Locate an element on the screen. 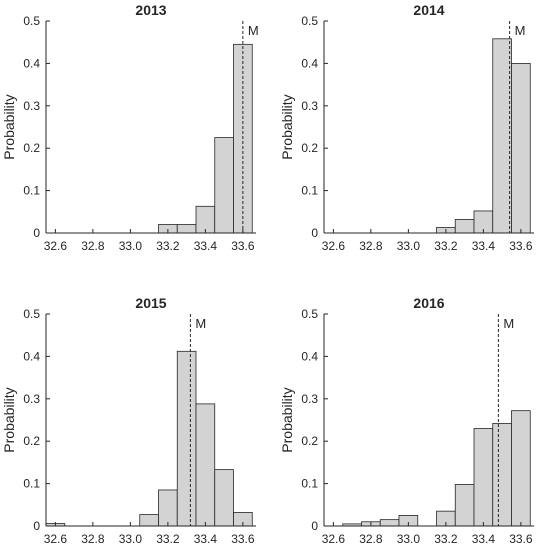 This screenshot has width=538, height=550. panel-title: 2013 is located at coordinates (150, 10).